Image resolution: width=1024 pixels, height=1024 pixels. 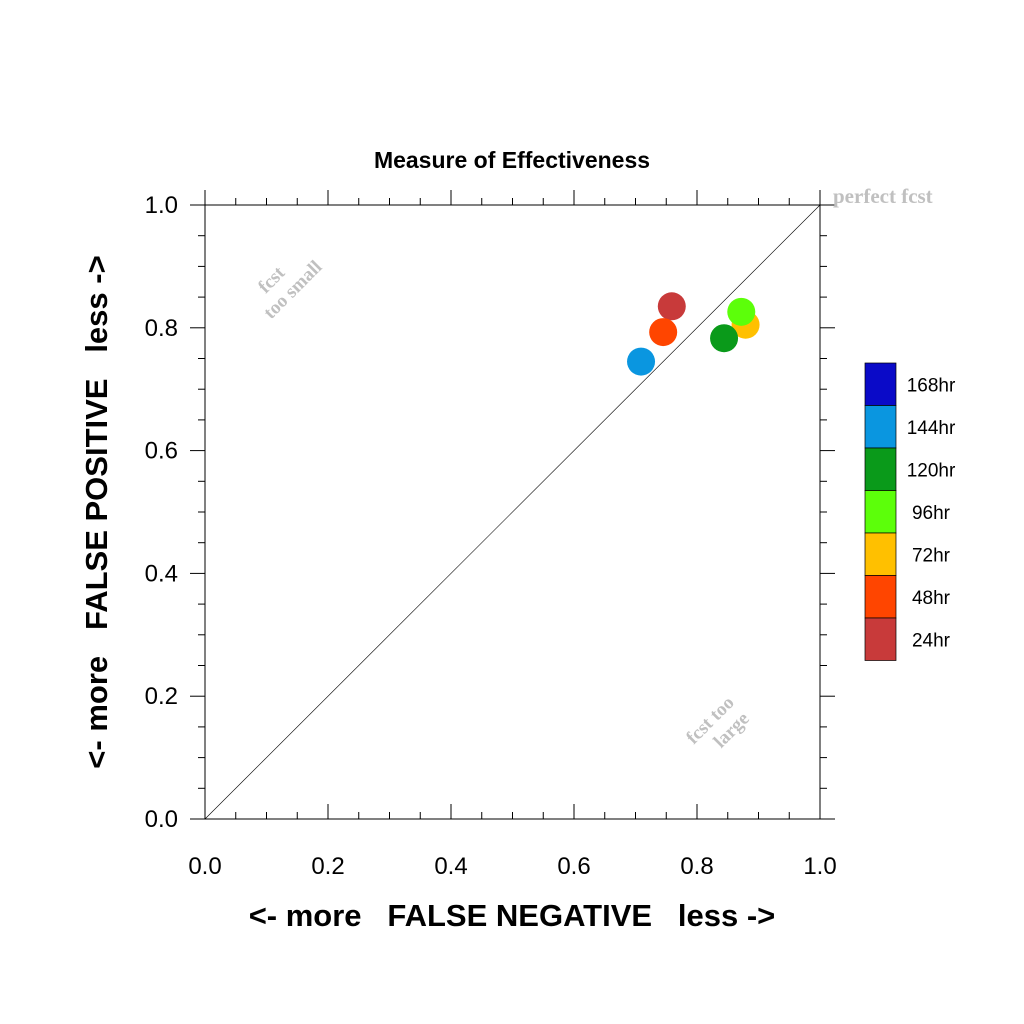 I want to click on x-tick-label: 1.0, so click(x=819, y=866).